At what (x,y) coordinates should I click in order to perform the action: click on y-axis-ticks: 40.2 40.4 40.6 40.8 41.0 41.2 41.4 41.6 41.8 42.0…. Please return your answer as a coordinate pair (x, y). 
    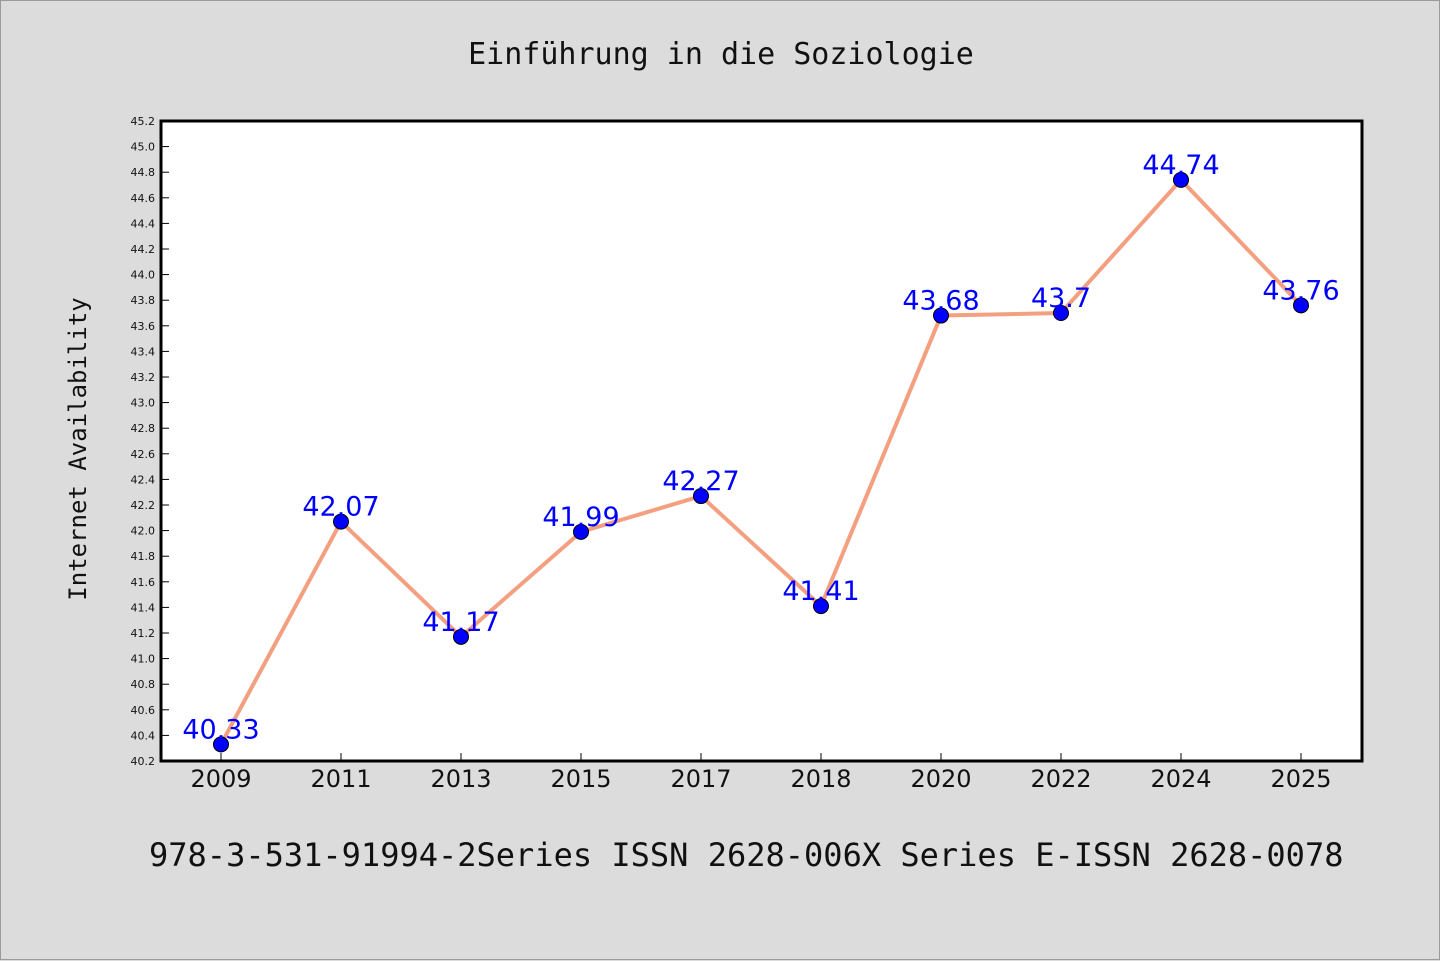
    Looking at the image, I should click on (150, 441).